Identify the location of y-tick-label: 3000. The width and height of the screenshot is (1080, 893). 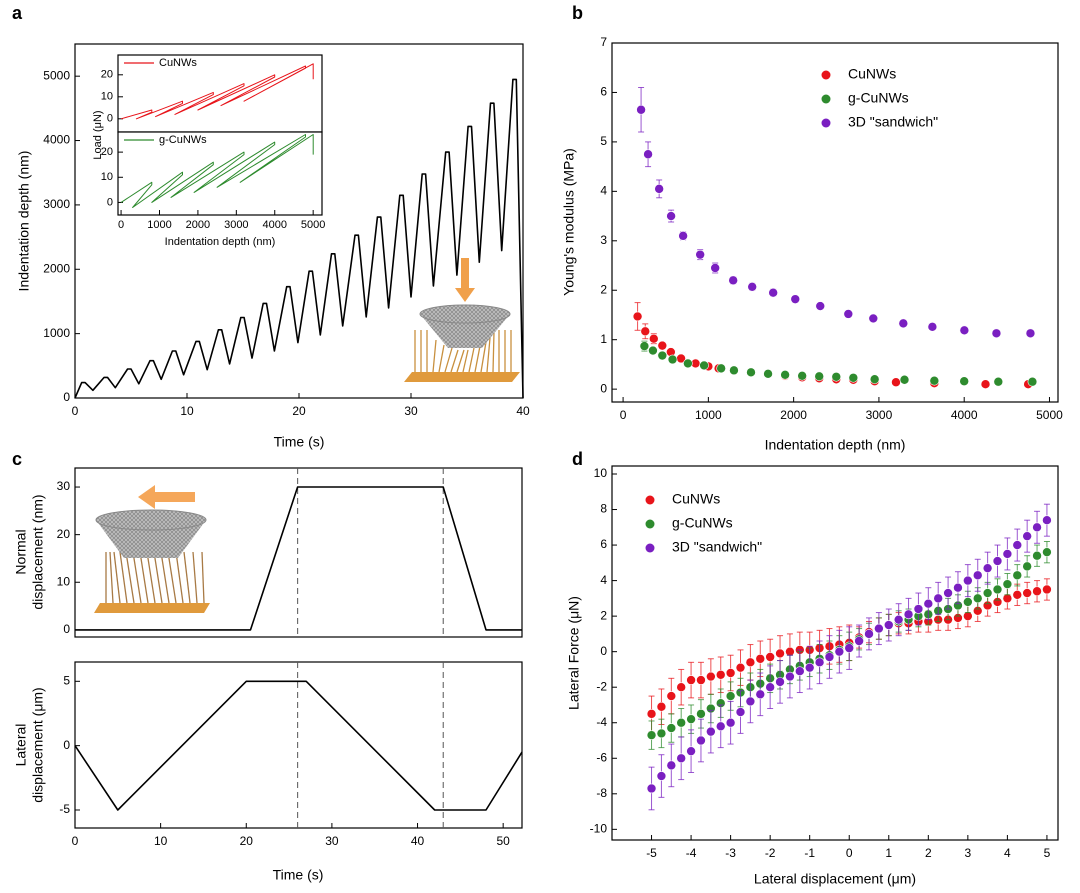
(56, 204).